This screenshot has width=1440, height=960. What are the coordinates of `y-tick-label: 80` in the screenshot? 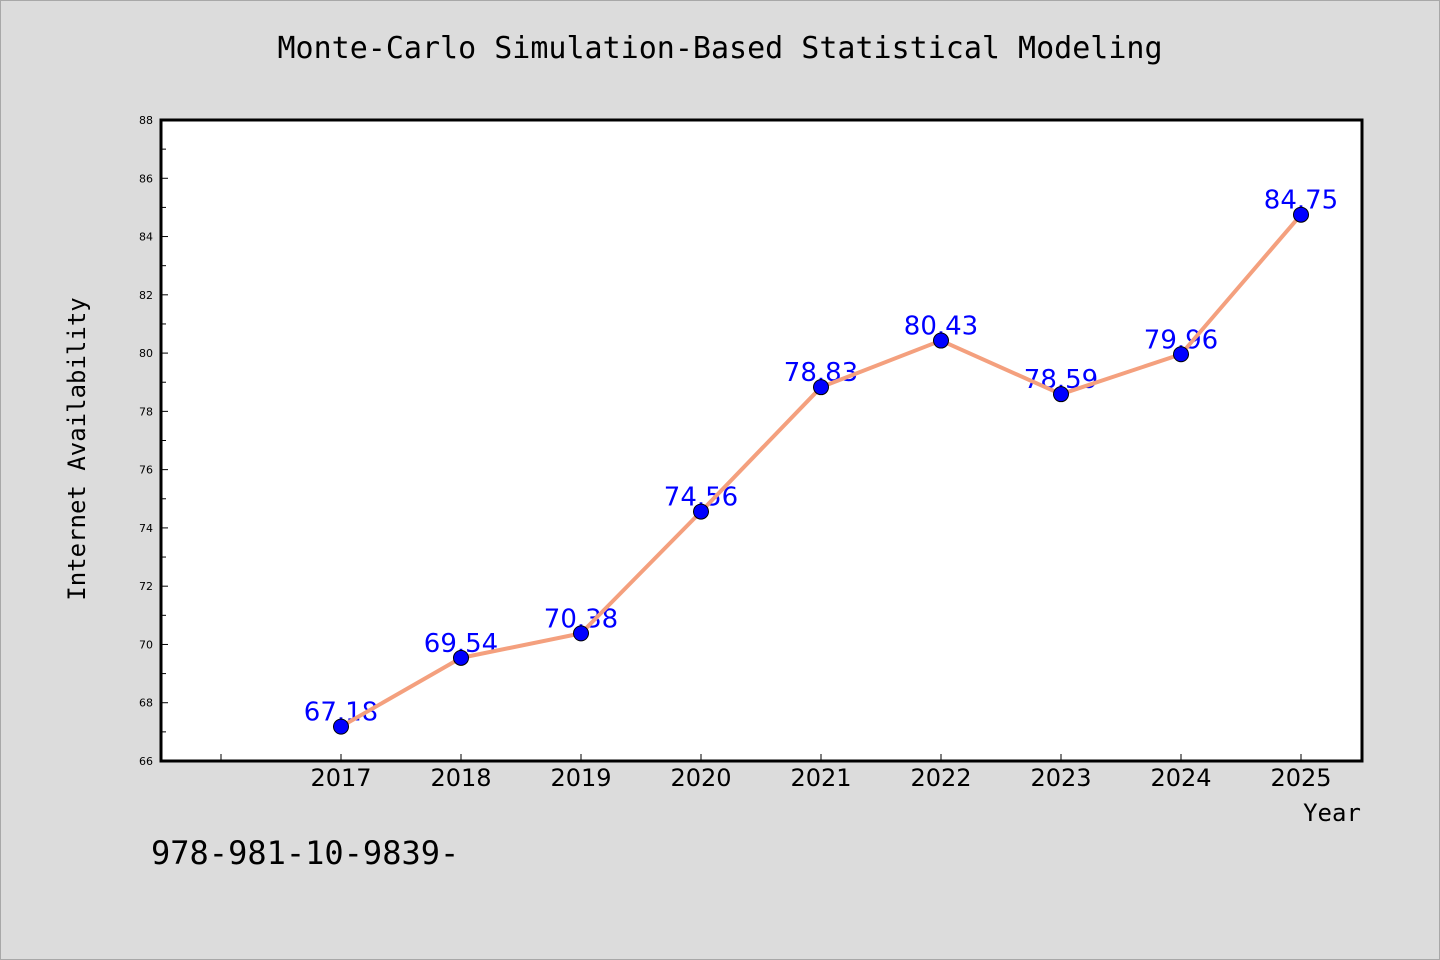 It's located at (146, 353).